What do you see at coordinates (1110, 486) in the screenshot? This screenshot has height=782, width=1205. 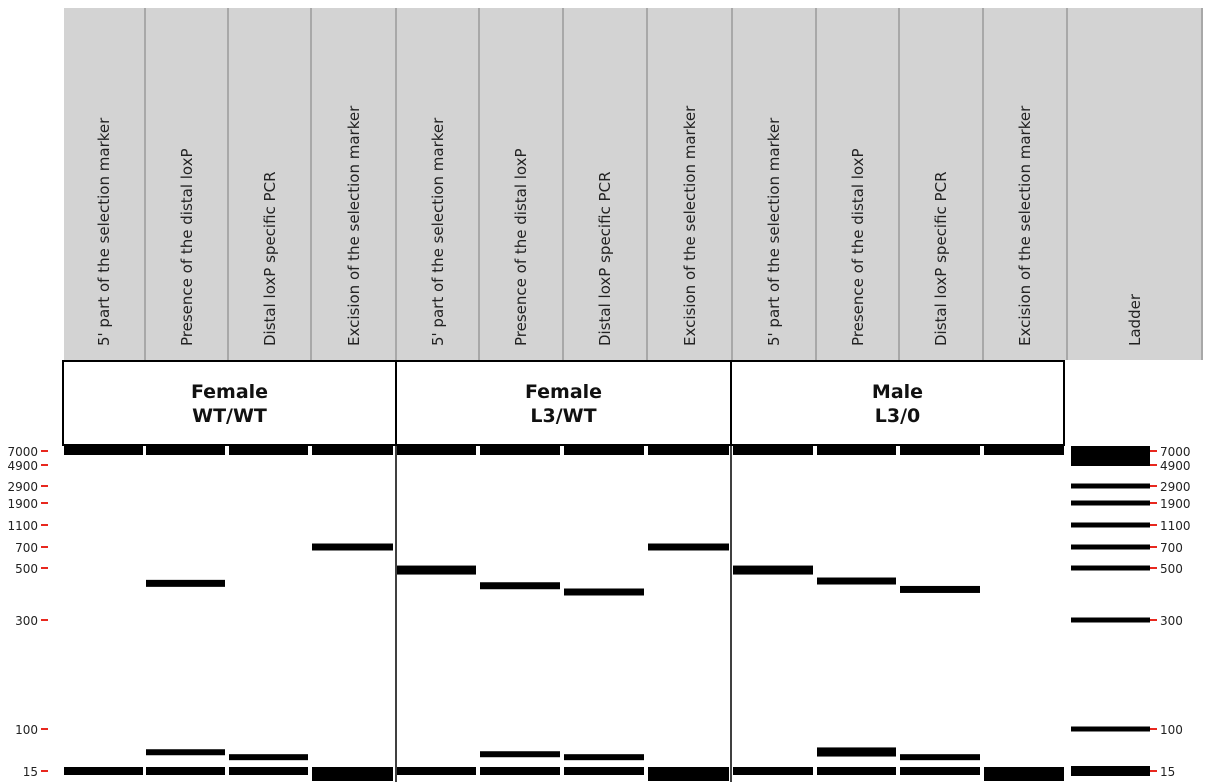 I see `band-lane-13-2900bp` at bounding box center [1110, 486].